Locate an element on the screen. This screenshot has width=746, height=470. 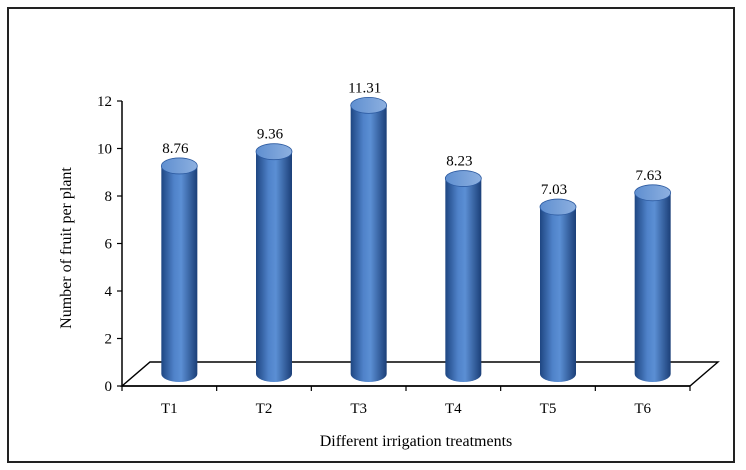
bar-t2 is located at coordinates (274, 262).